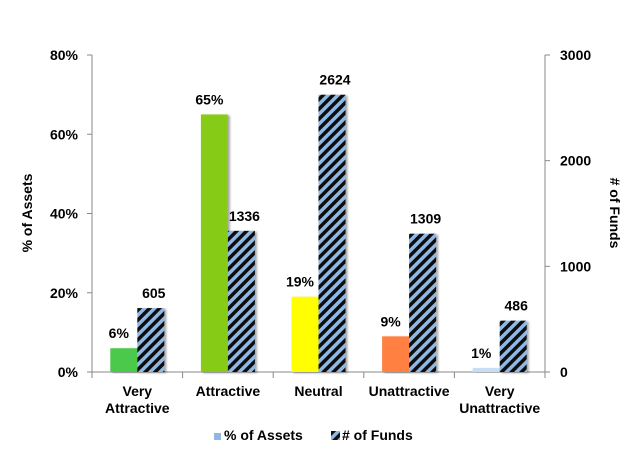  I want to click on legend-label-funds: # of Funds, so click(377, 435).